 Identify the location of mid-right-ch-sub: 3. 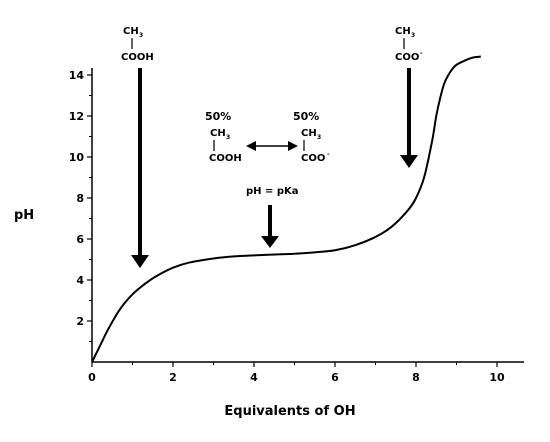
(319, 137).